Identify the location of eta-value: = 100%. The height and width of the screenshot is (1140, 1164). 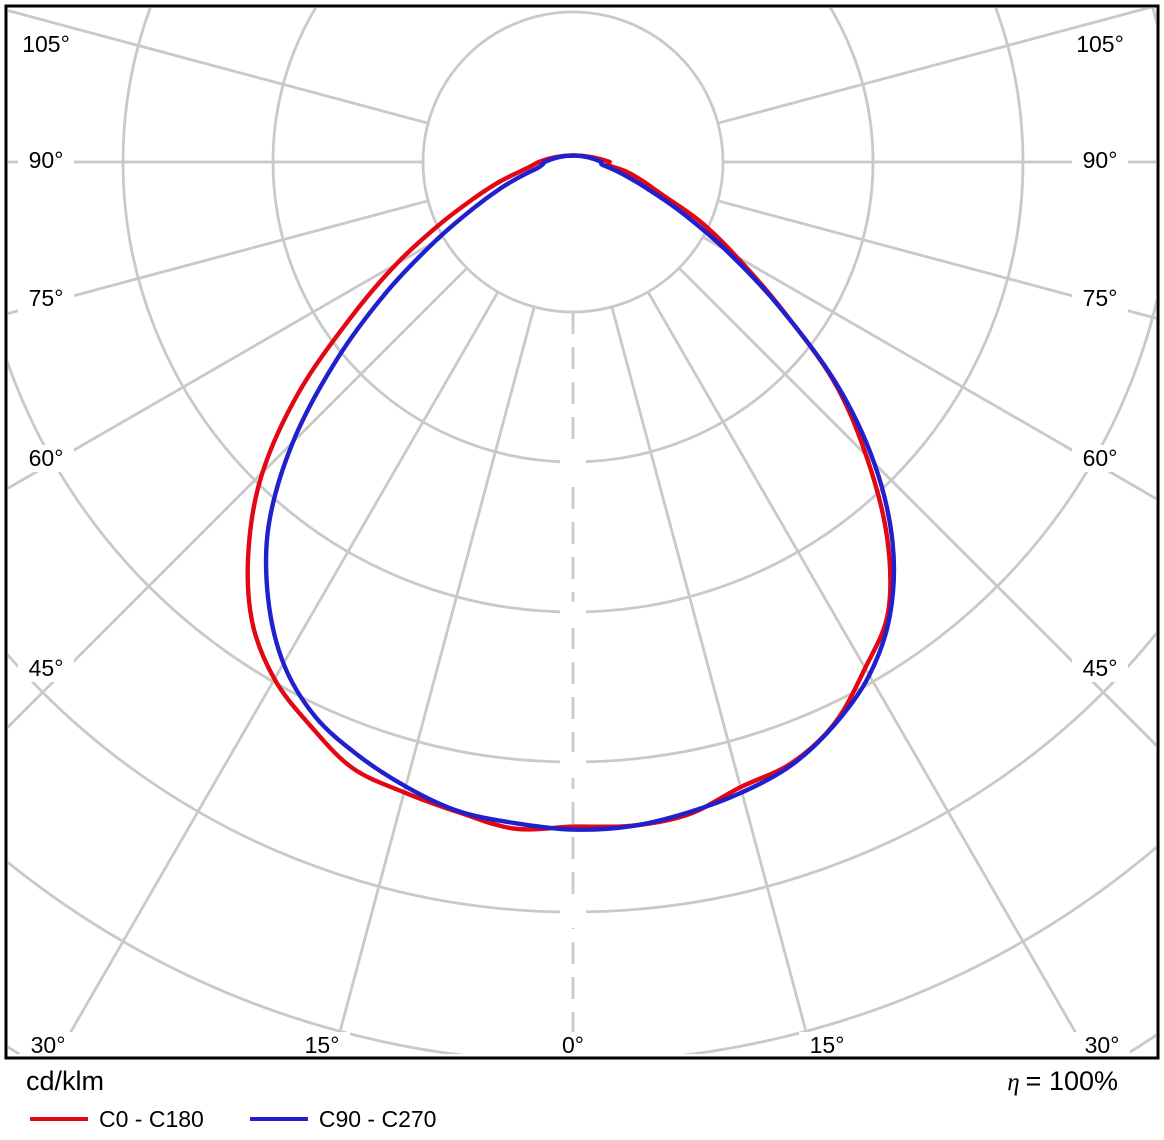
(1071, 1081).